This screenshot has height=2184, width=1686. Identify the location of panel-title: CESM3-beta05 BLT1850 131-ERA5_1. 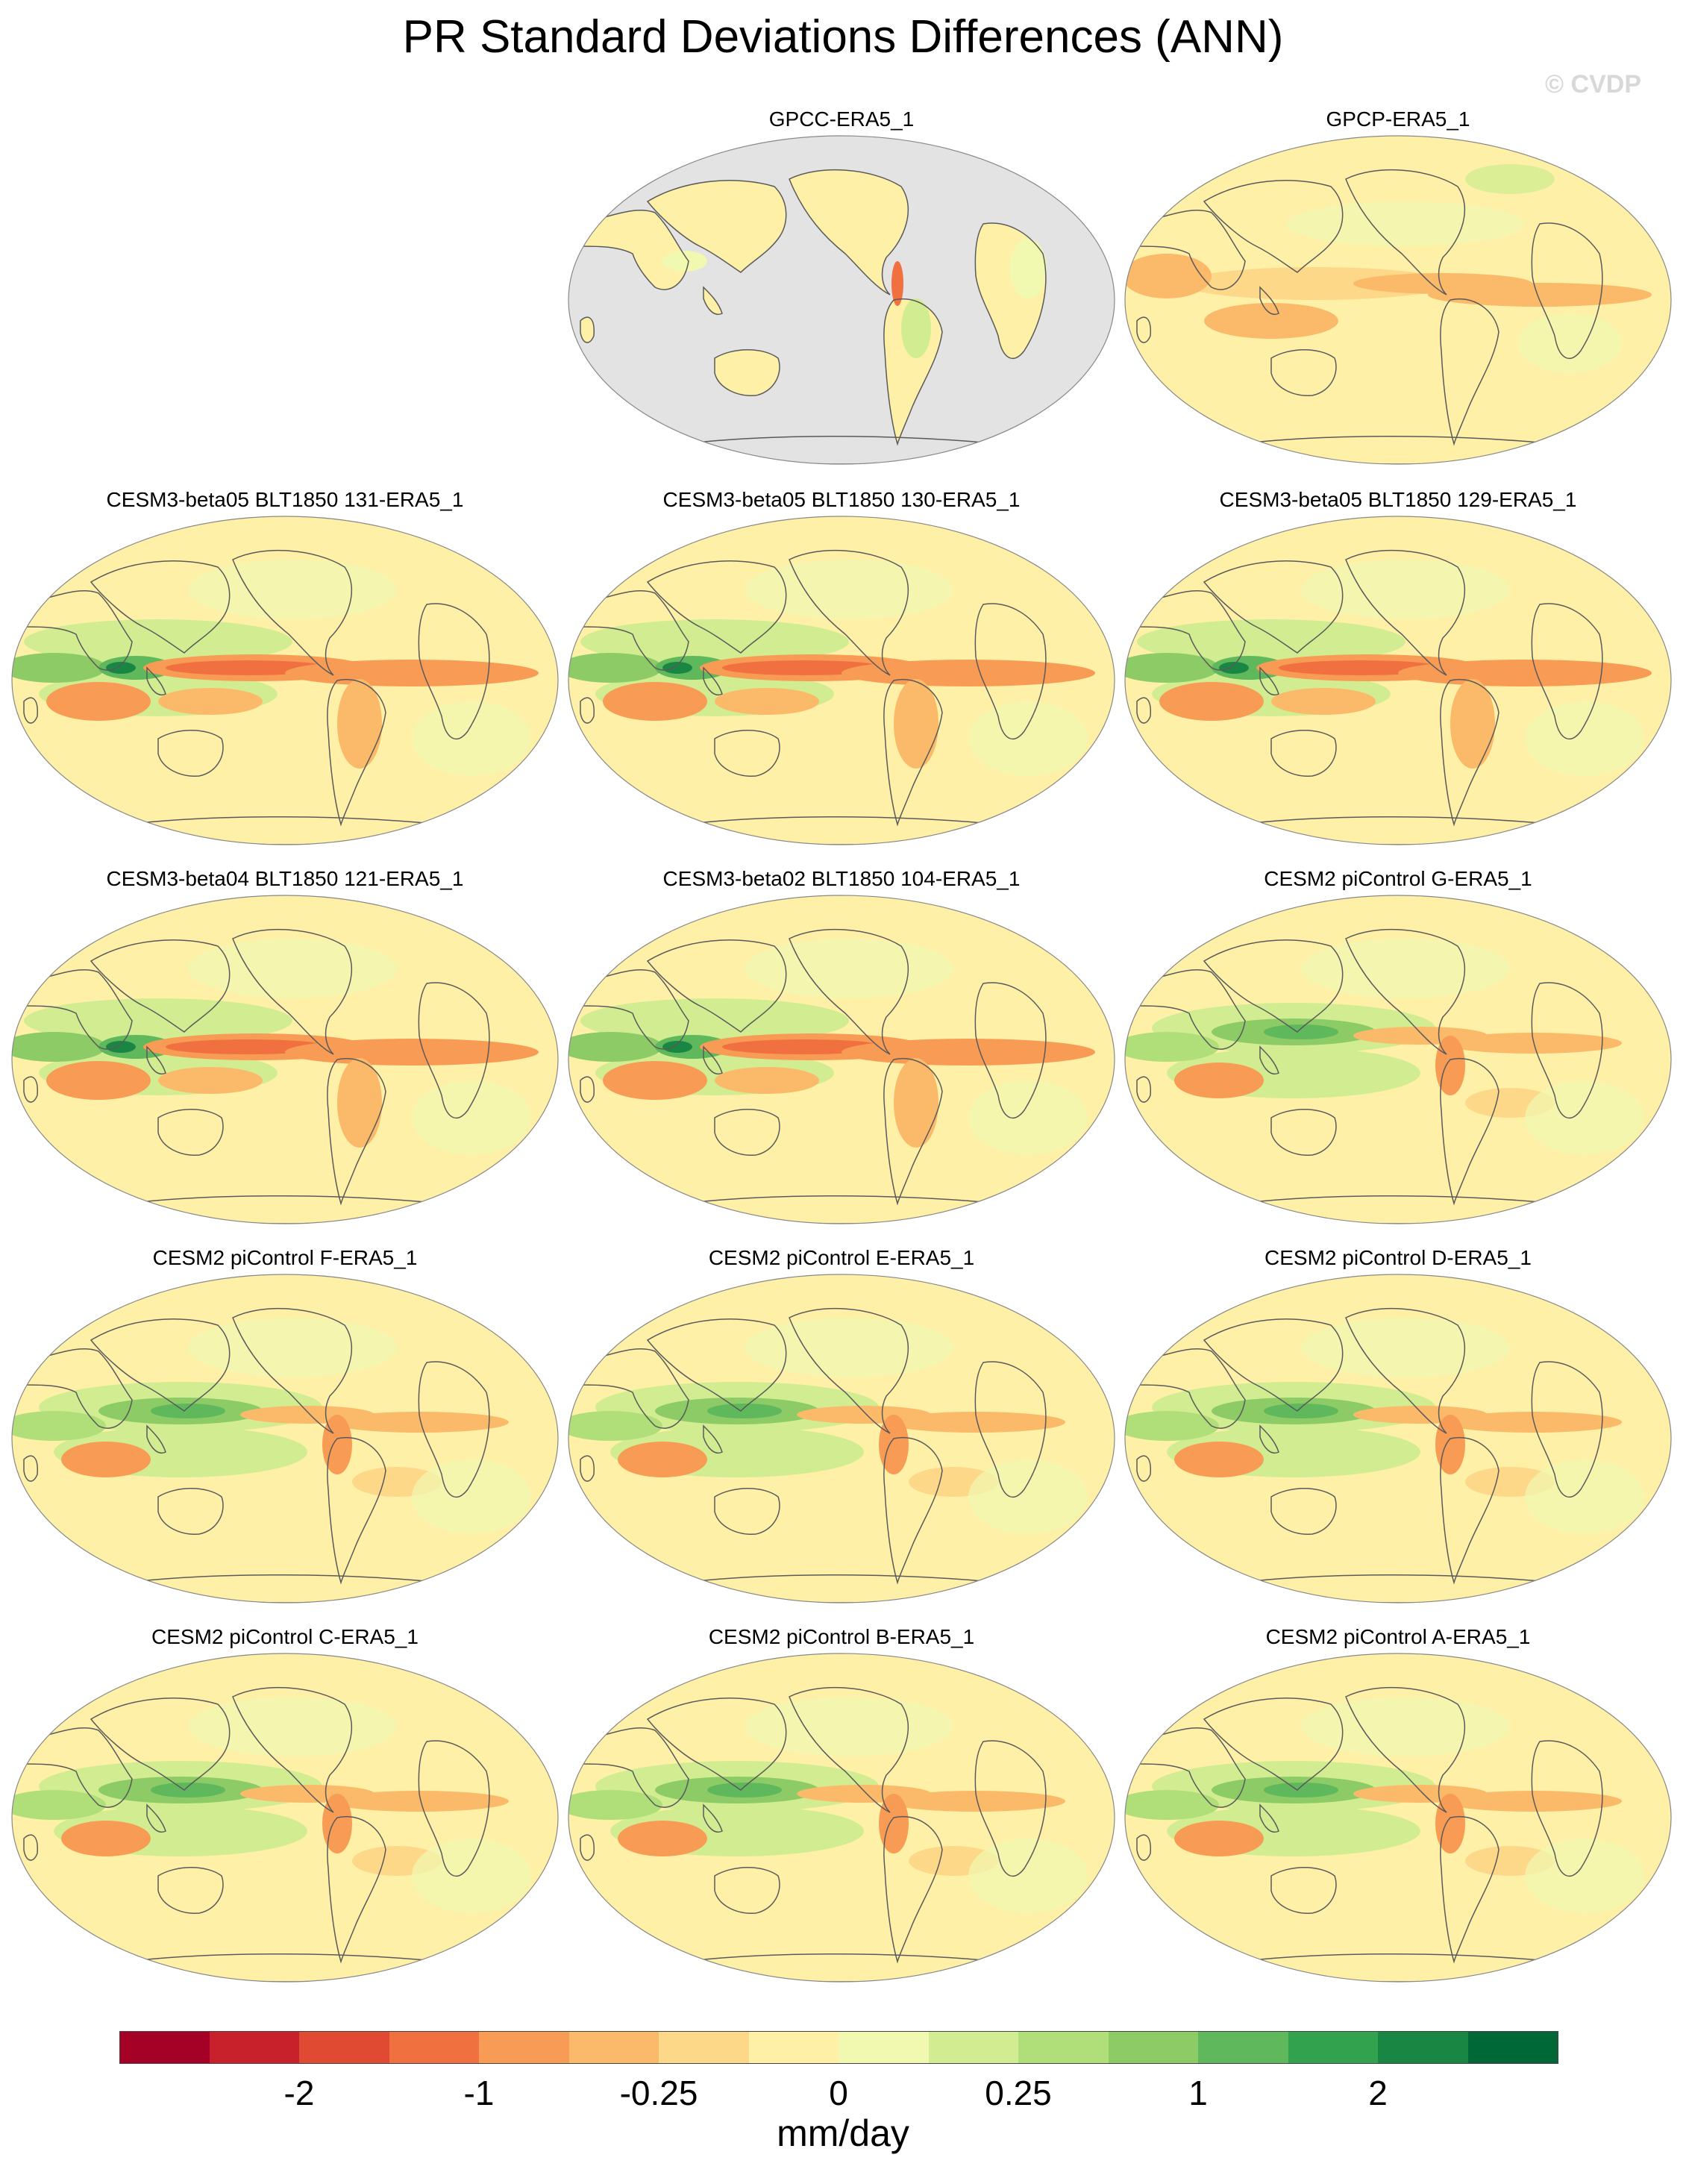
(285, 499).